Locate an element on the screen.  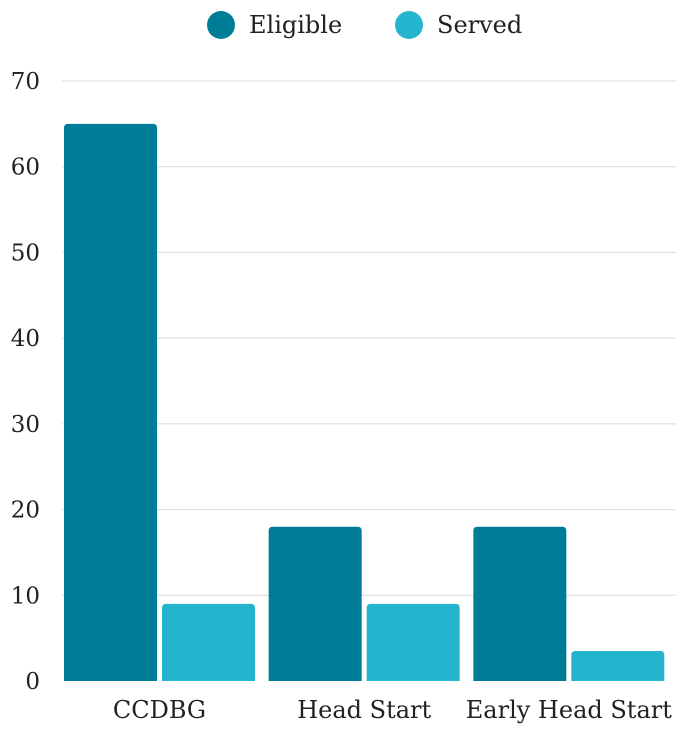
legend-item-served: Served is located at coordinates (458, 25).